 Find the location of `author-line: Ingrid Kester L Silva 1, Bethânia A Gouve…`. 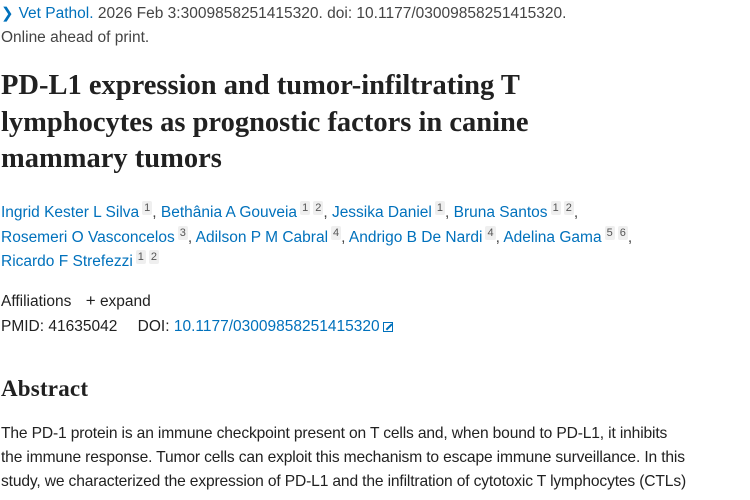

author-line: Ingrid Kester L Silva 1, Bethânia A Gouve… is located at coordinates (316, 213).